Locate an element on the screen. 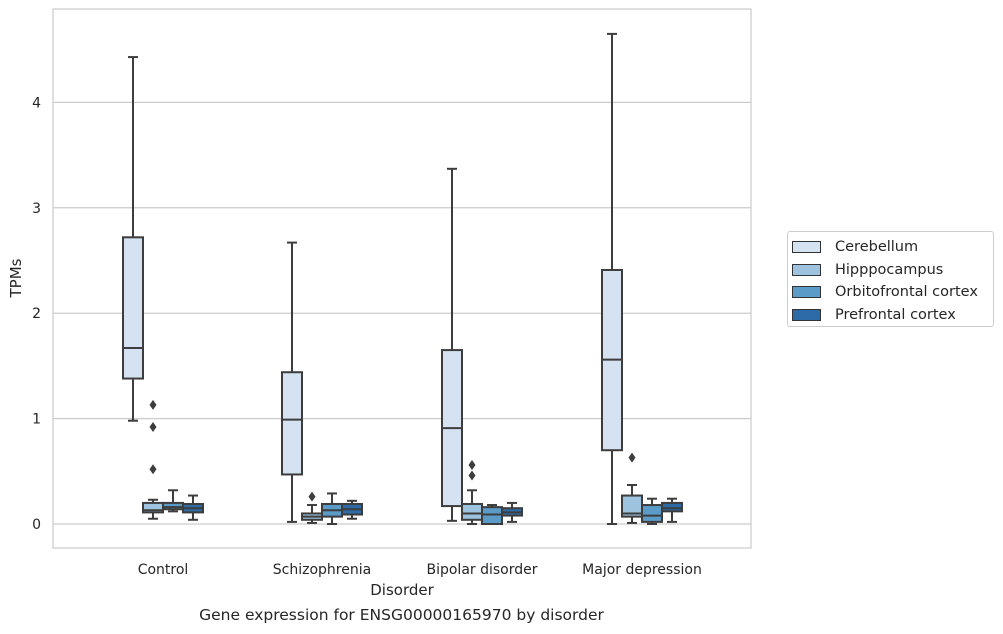 The width and height of the screenshot is (1003, 634). x-tick-label: Major depression is located at coordinates (642, 570).